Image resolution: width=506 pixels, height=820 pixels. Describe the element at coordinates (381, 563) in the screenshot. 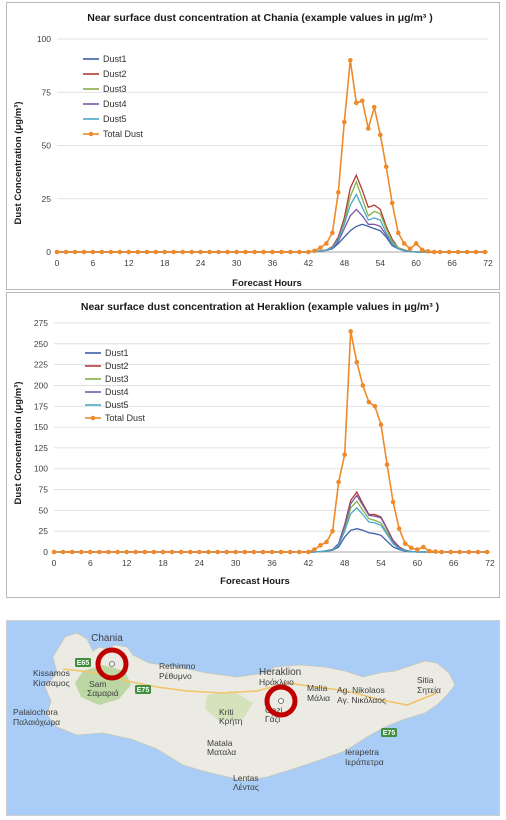

I see `x-tick-label: 54` at that location.